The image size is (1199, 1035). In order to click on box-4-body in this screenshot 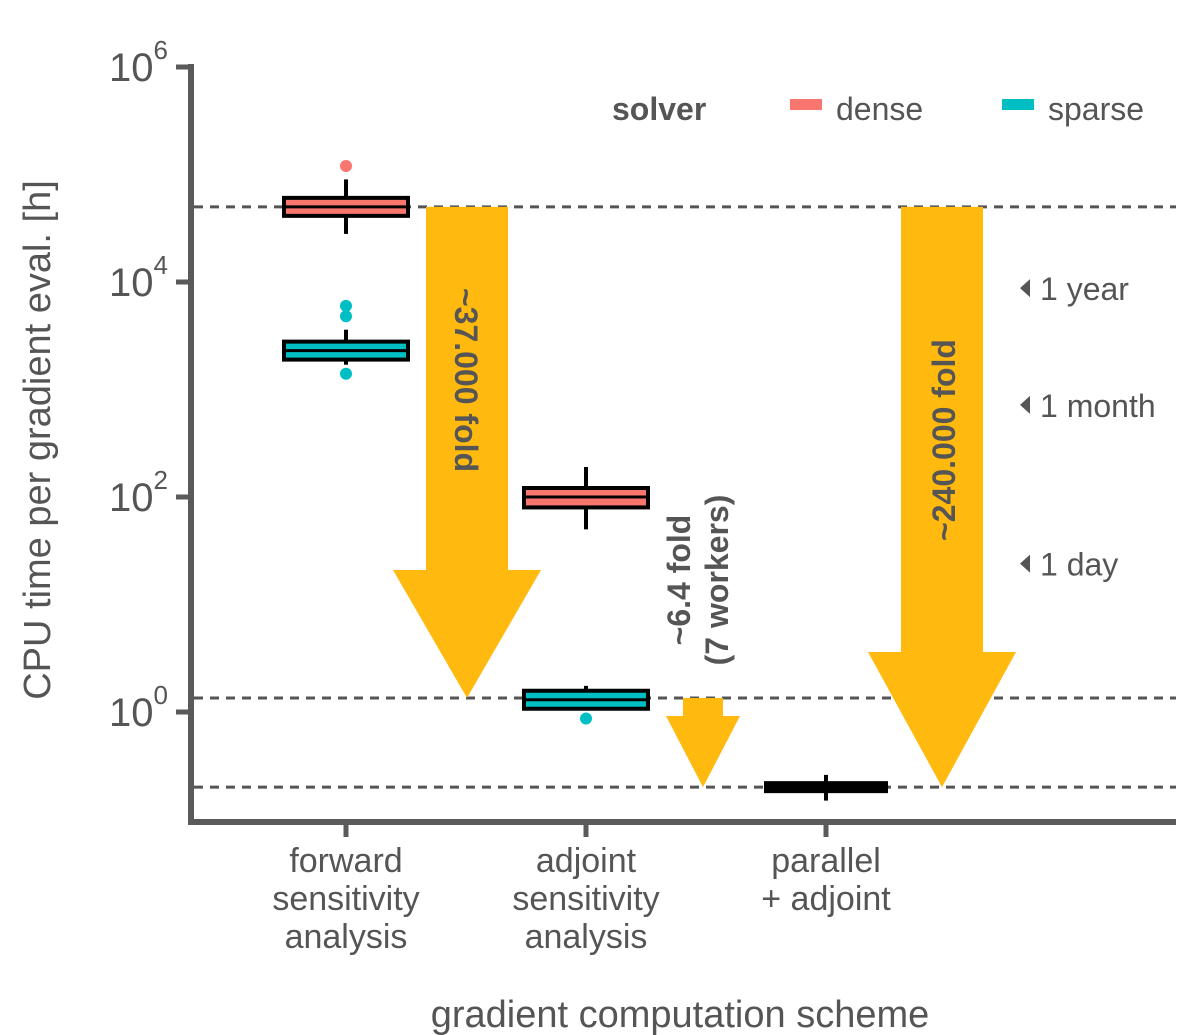, I will do `click(826, 787)`.